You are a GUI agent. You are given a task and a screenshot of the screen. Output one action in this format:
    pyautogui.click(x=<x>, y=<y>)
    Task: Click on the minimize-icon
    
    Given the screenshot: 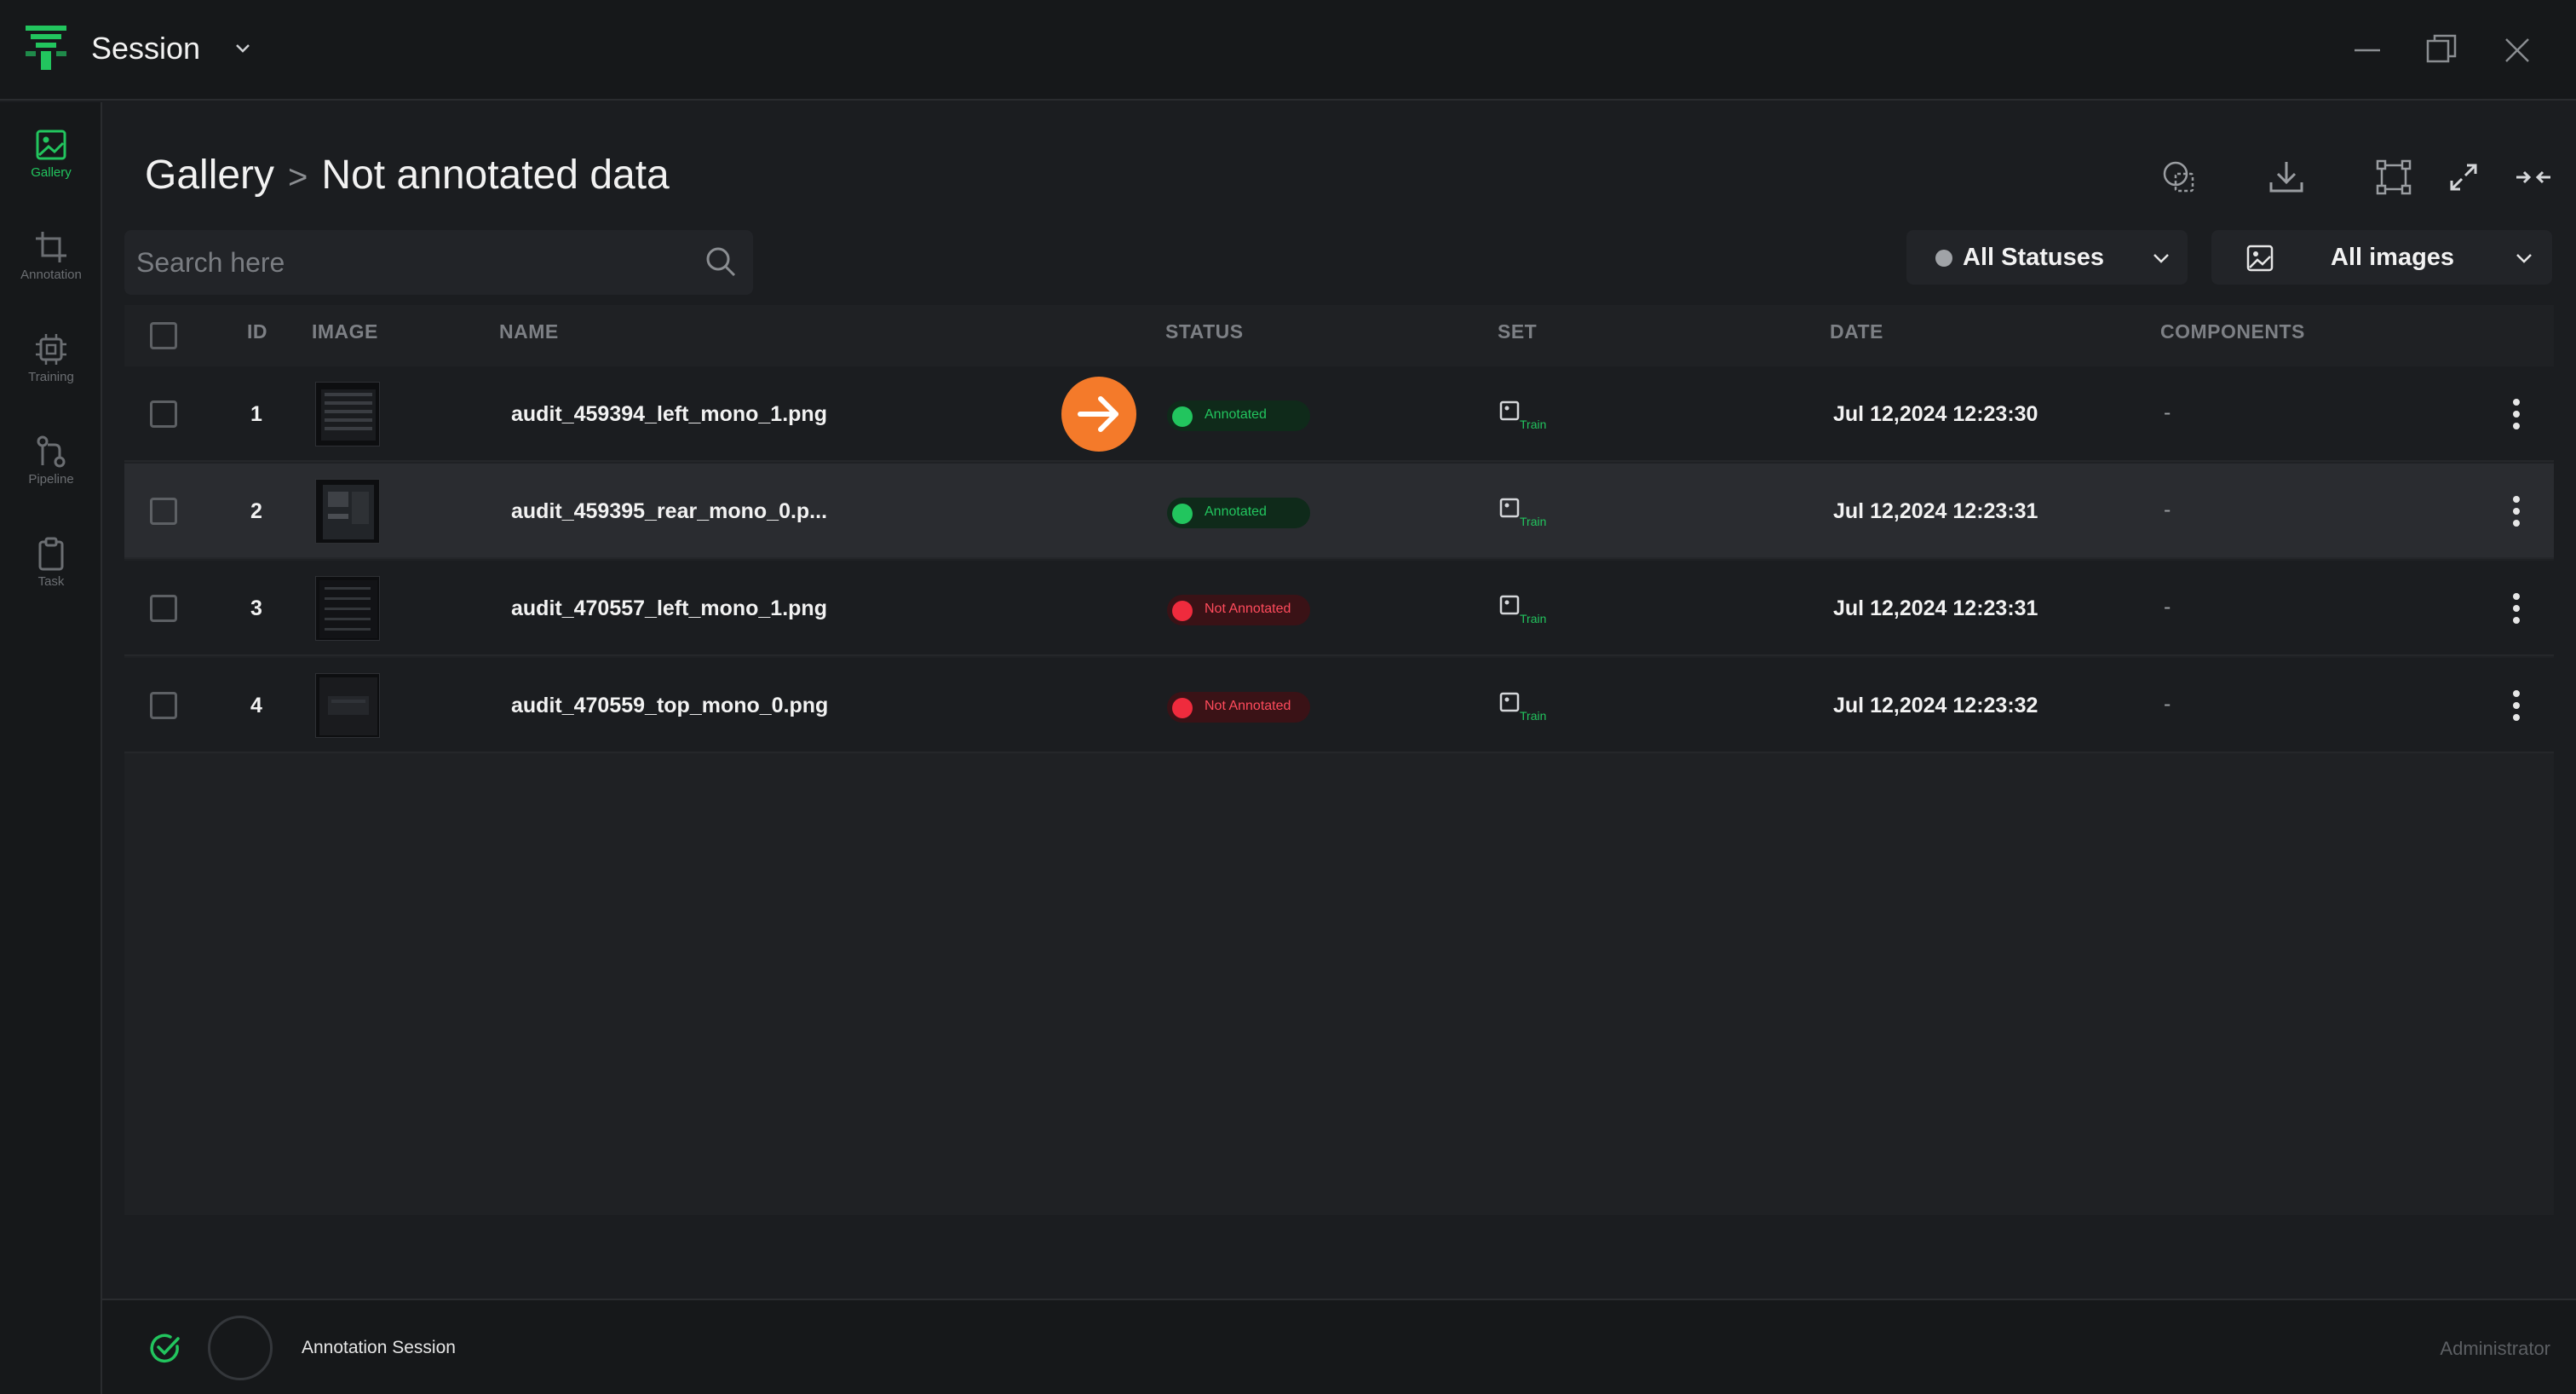 What is the action you would take?
    pyautogui.click(x=2368, y=50)
    